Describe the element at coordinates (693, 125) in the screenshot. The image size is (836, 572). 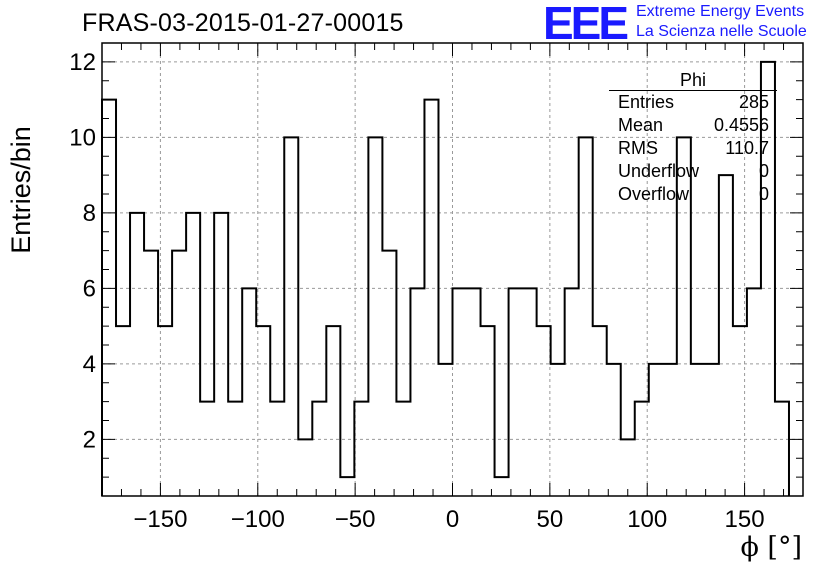
I see `stats-row: Mean 0.4556` at that location.